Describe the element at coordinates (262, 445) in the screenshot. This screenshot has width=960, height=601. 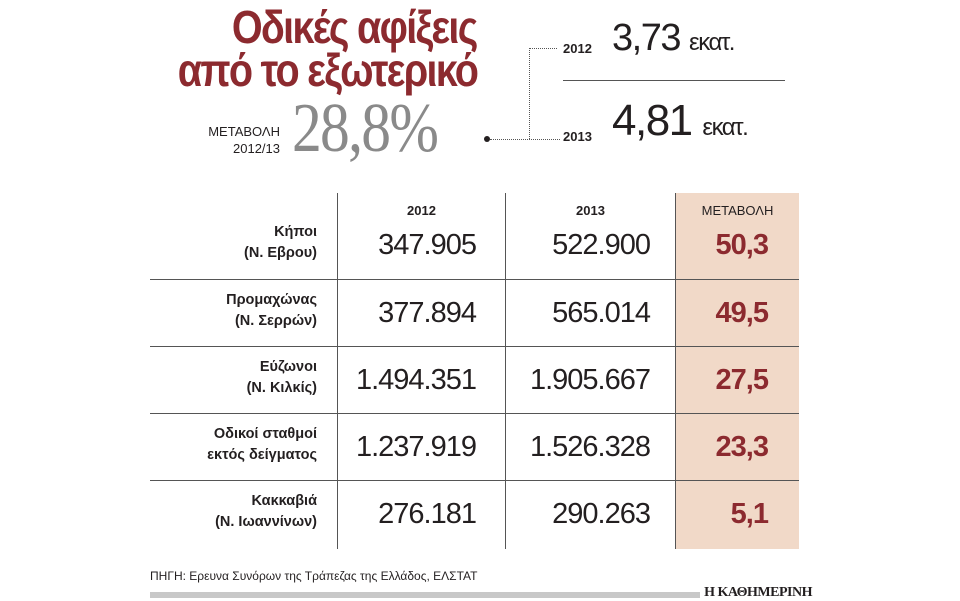
I see `row-label: Οδικοί σταθμοί εκτός δείγματος` at that location.